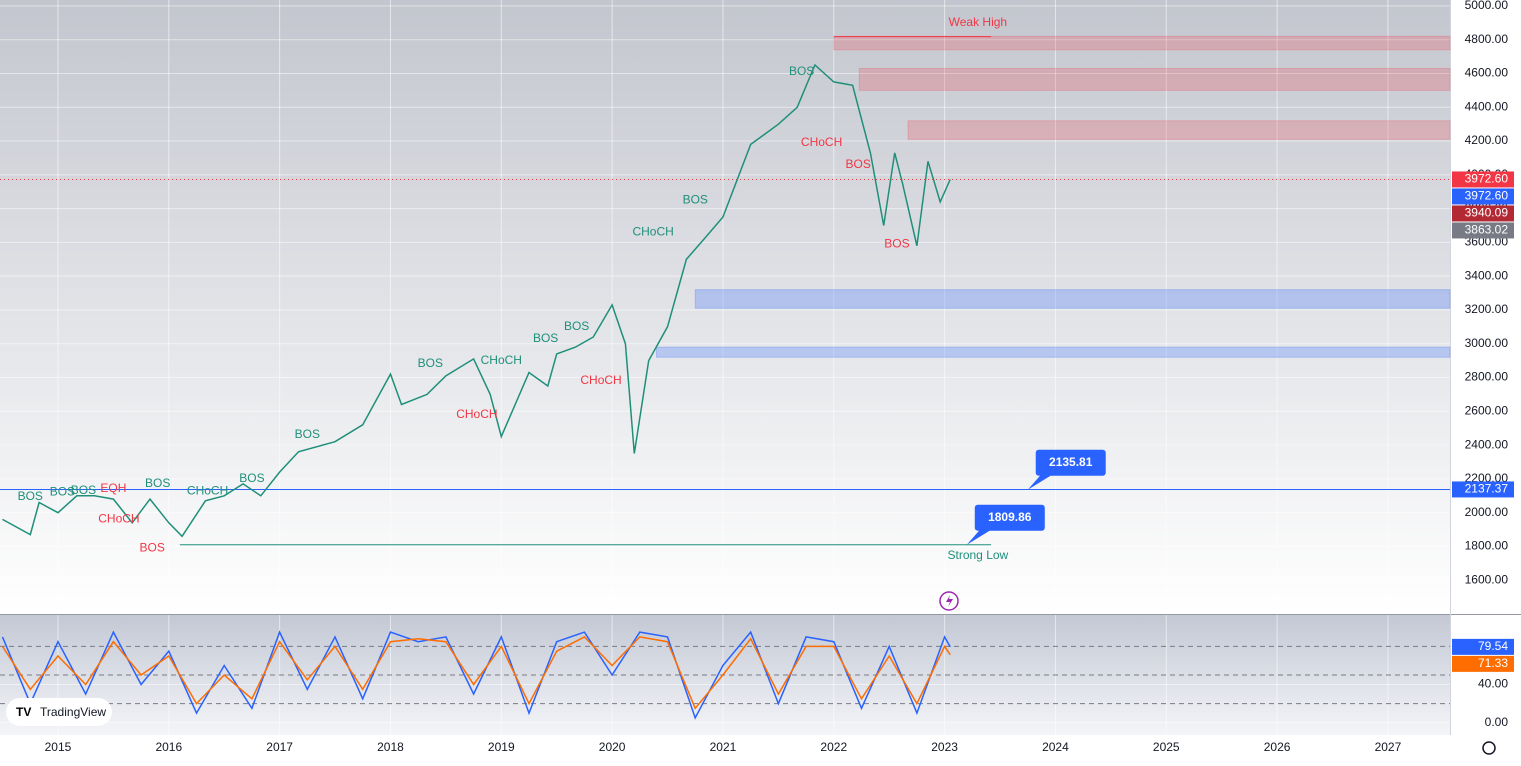 The image size is (1521, 766). What do you see at coordinates (1487, 309) in the screenshot?
I see `y-tick-label: 3200.00` at bounding box center [1487, 309].